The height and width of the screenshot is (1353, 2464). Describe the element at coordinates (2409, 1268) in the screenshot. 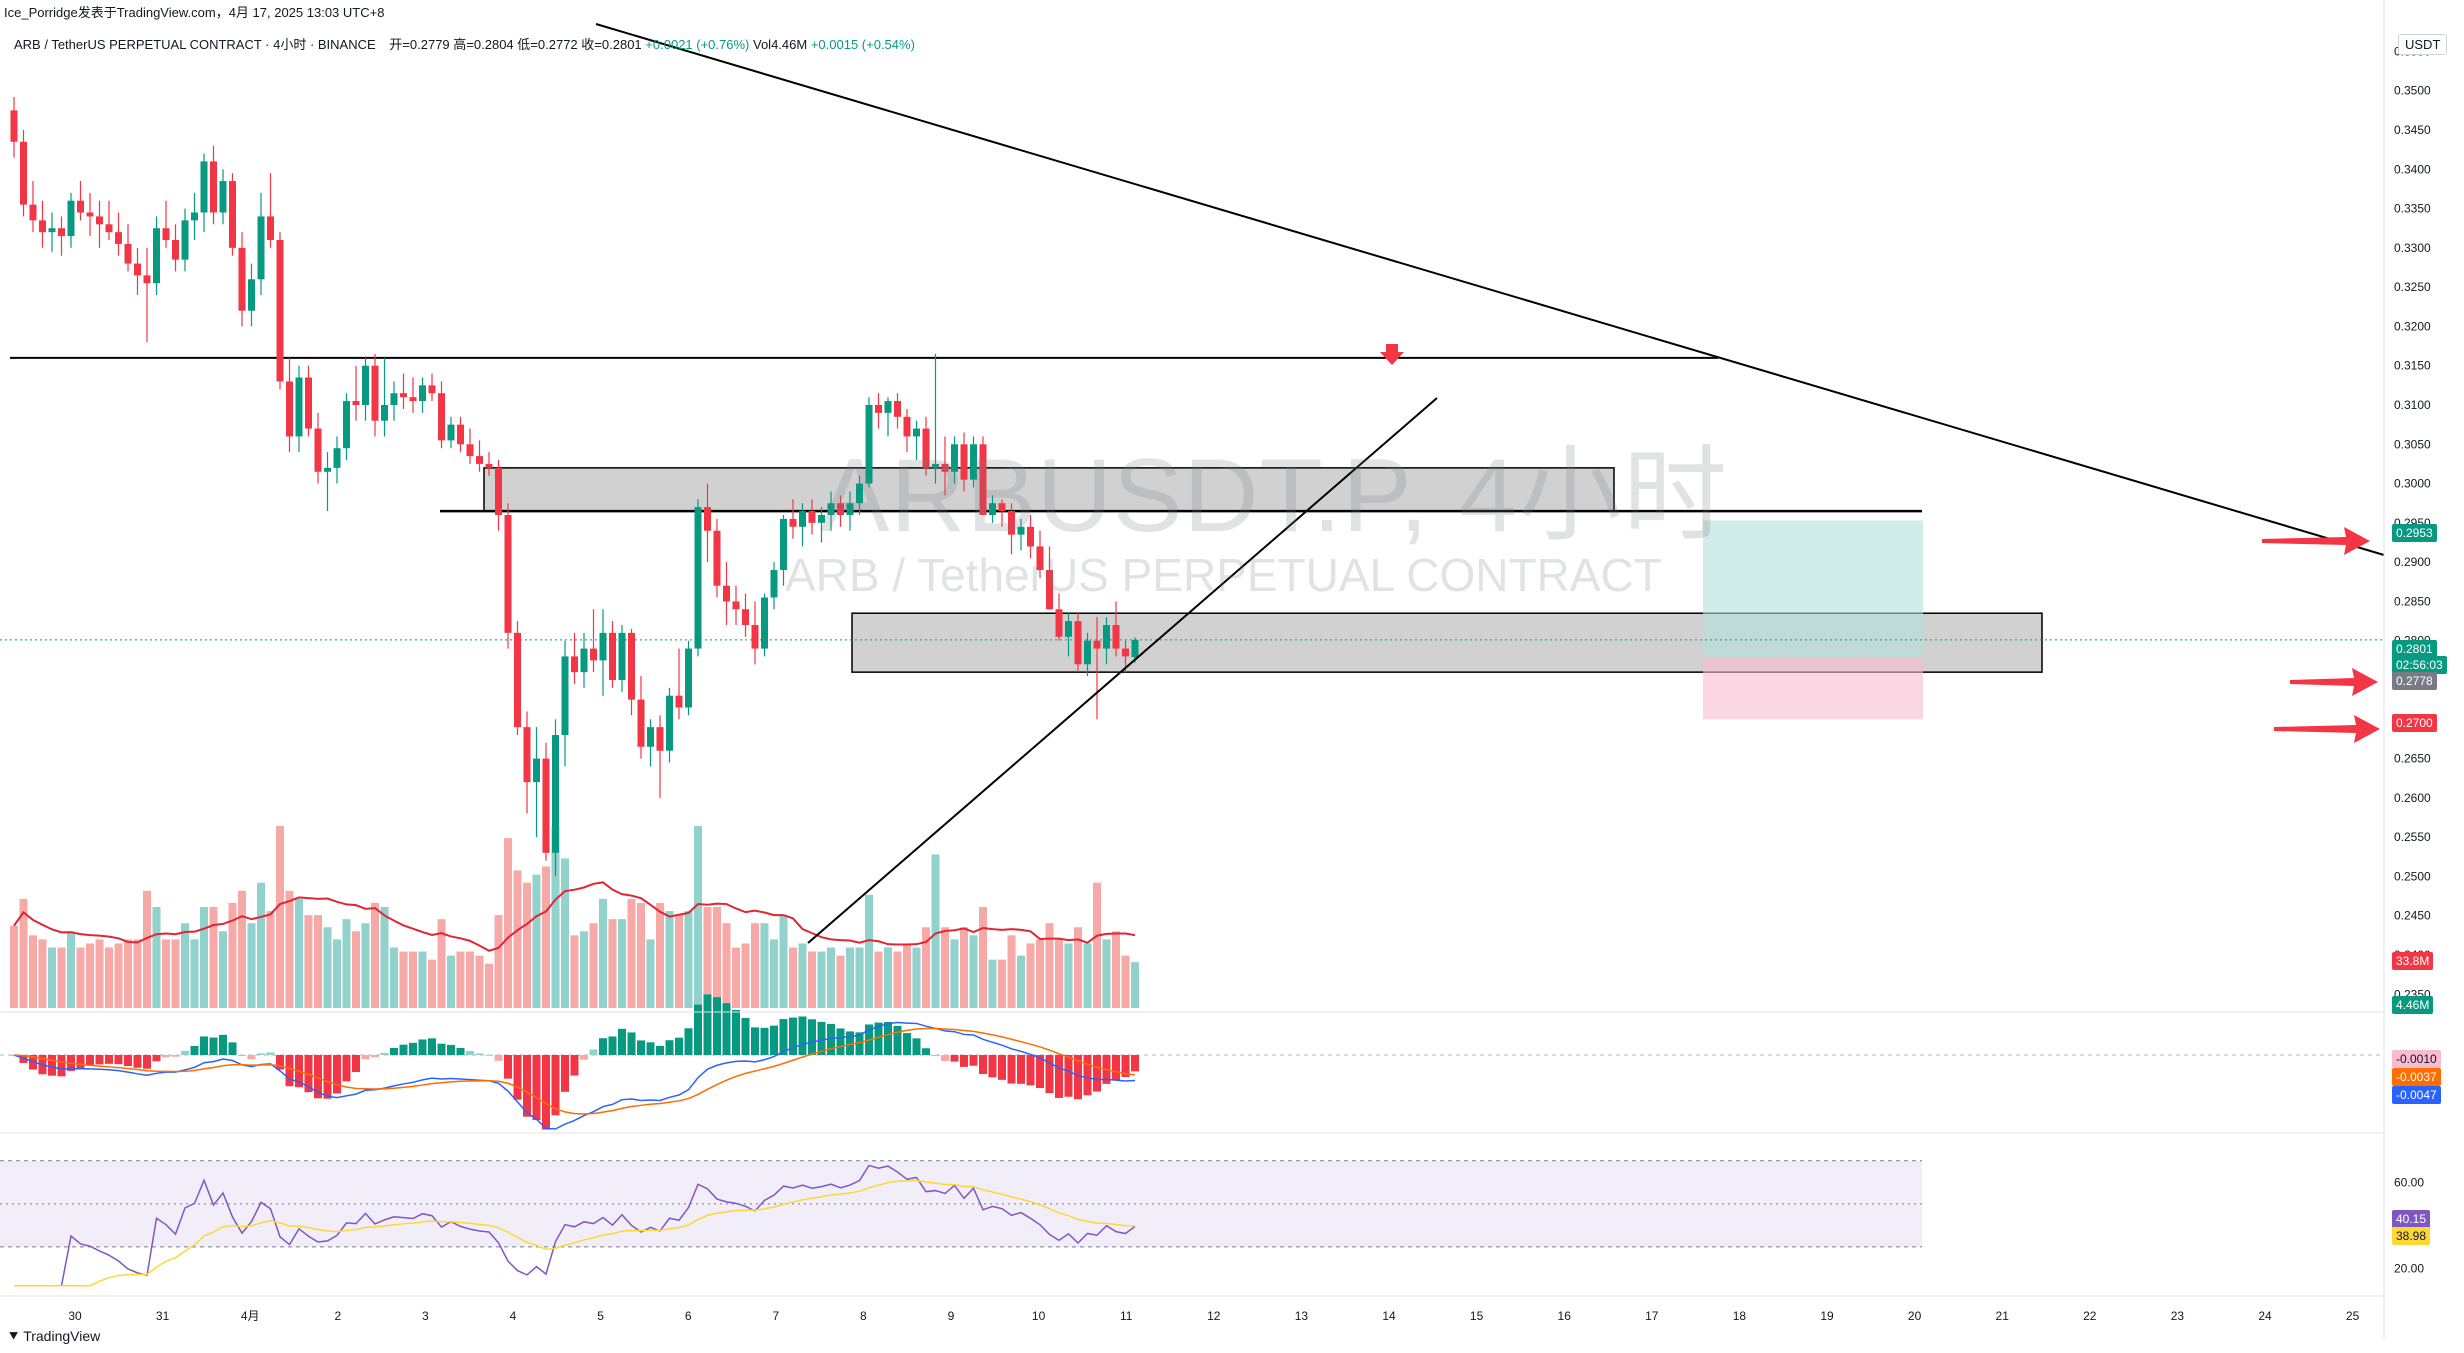

I see `rsi-tick-label: 20.00` at that location.